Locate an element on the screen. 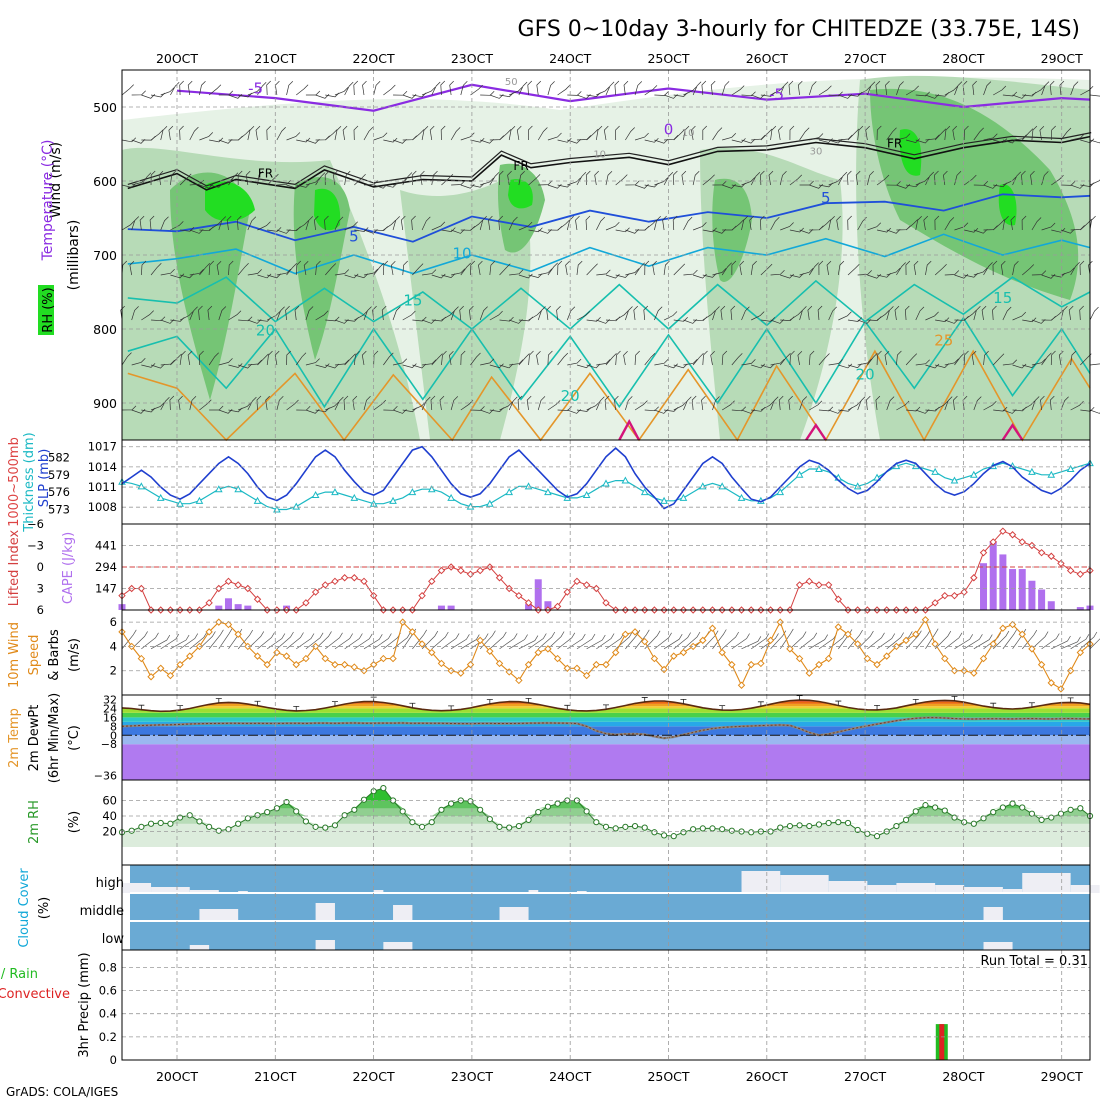  x-tick-label-bottom: 29OCT is located at coordinates (1062, 1076).